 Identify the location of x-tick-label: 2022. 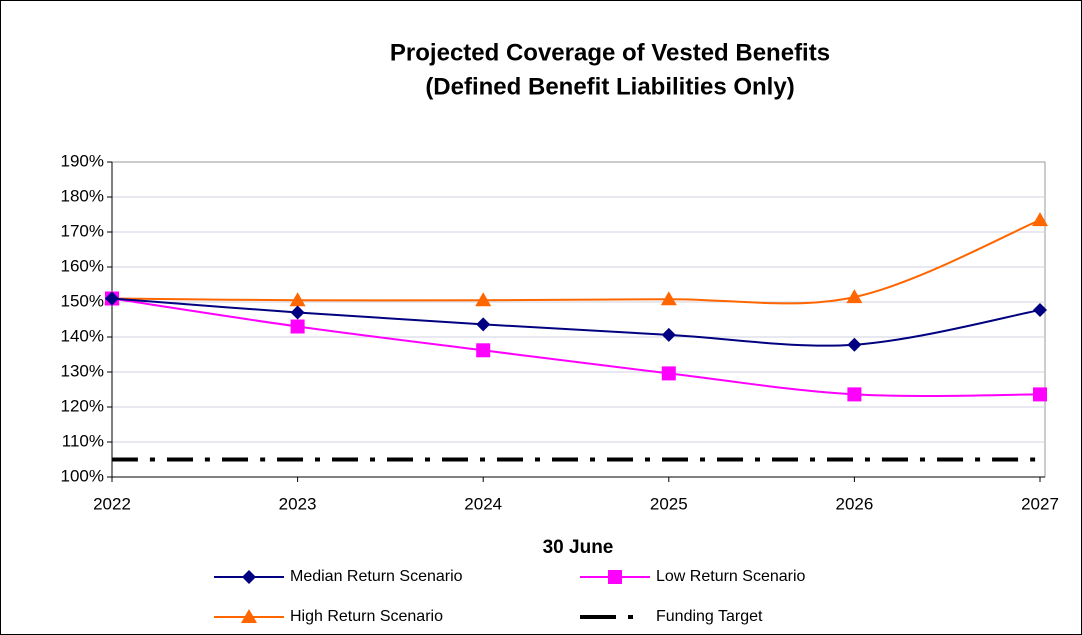
(112, 503).